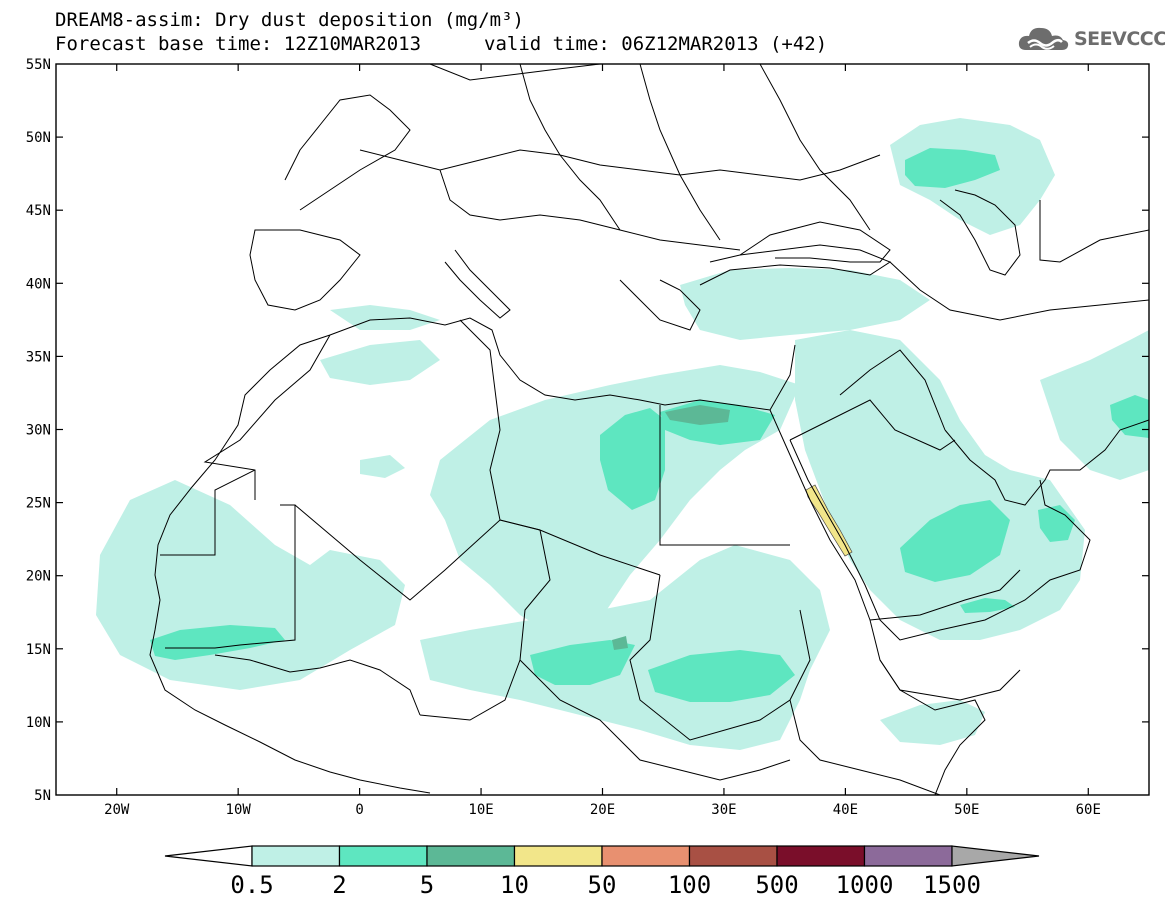  I want to click on coastline-gulf, so click(1046, 462).